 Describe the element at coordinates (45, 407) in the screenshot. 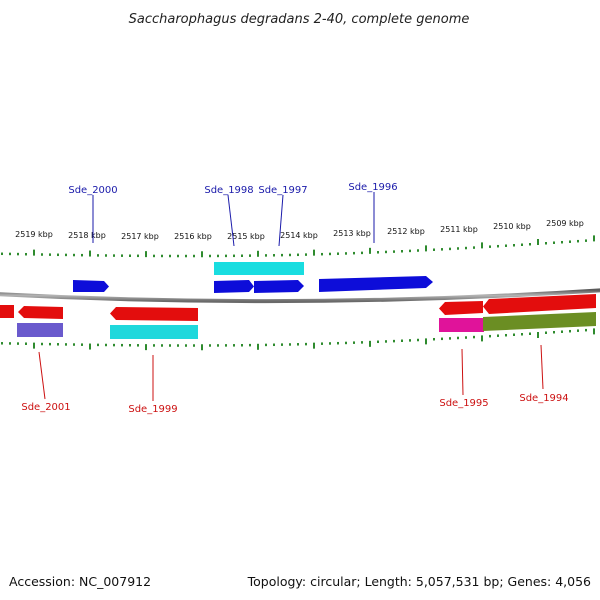

I see `gene-label-sde-2001: Sde_2001` at that location.